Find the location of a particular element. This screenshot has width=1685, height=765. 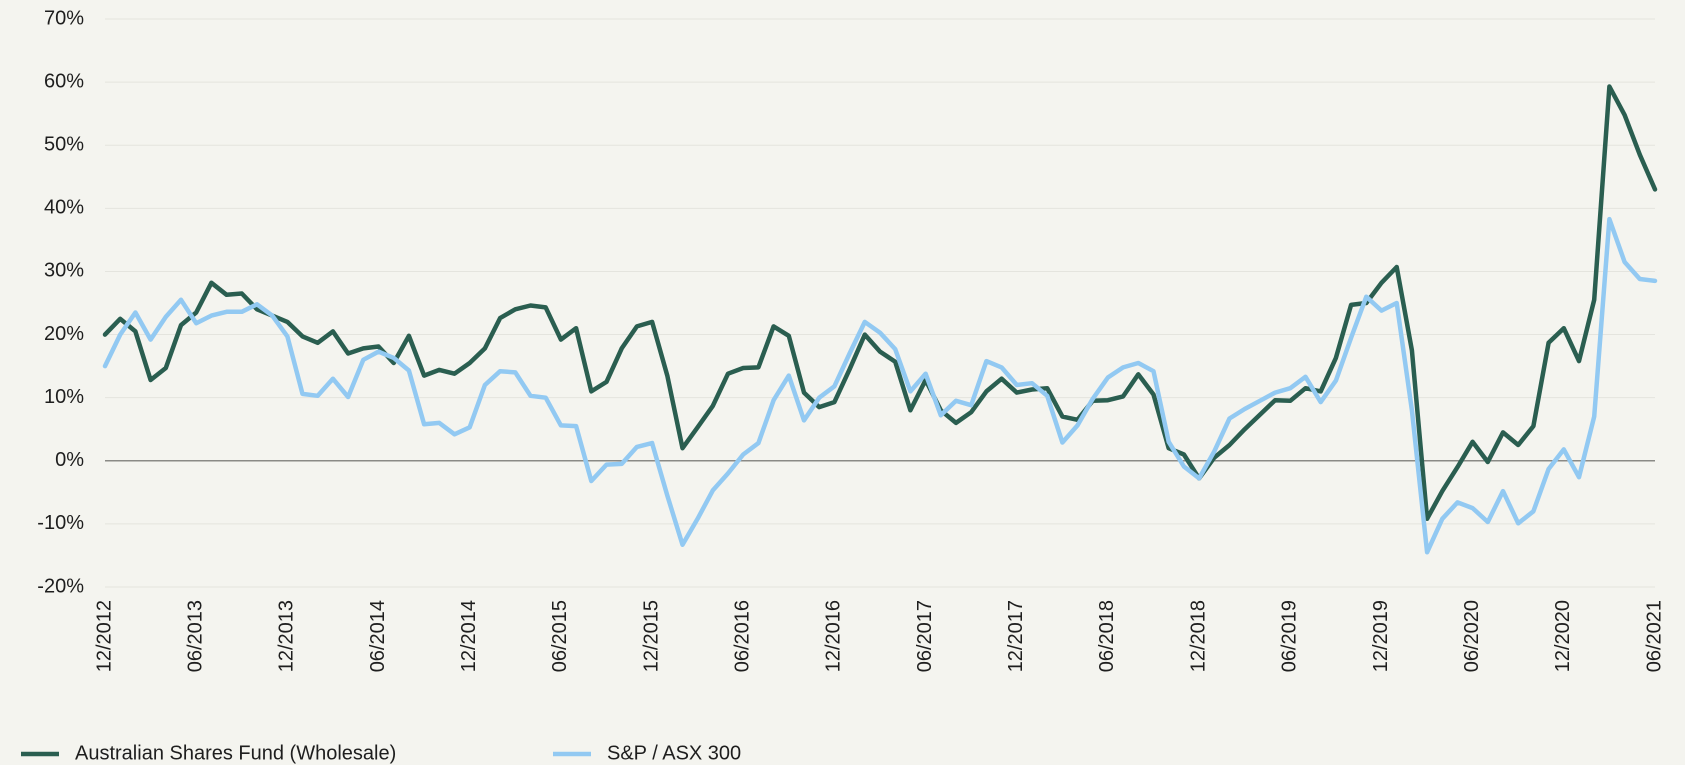

x-tick-label: 12/2019 is located at coordinates (1381, 636).